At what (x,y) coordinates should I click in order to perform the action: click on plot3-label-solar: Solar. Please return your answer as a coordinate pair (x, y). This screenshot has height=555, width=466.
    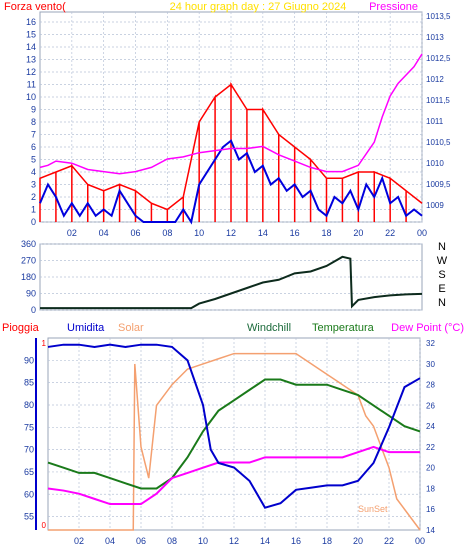
    Looking at the image, I should click on (131, 328).